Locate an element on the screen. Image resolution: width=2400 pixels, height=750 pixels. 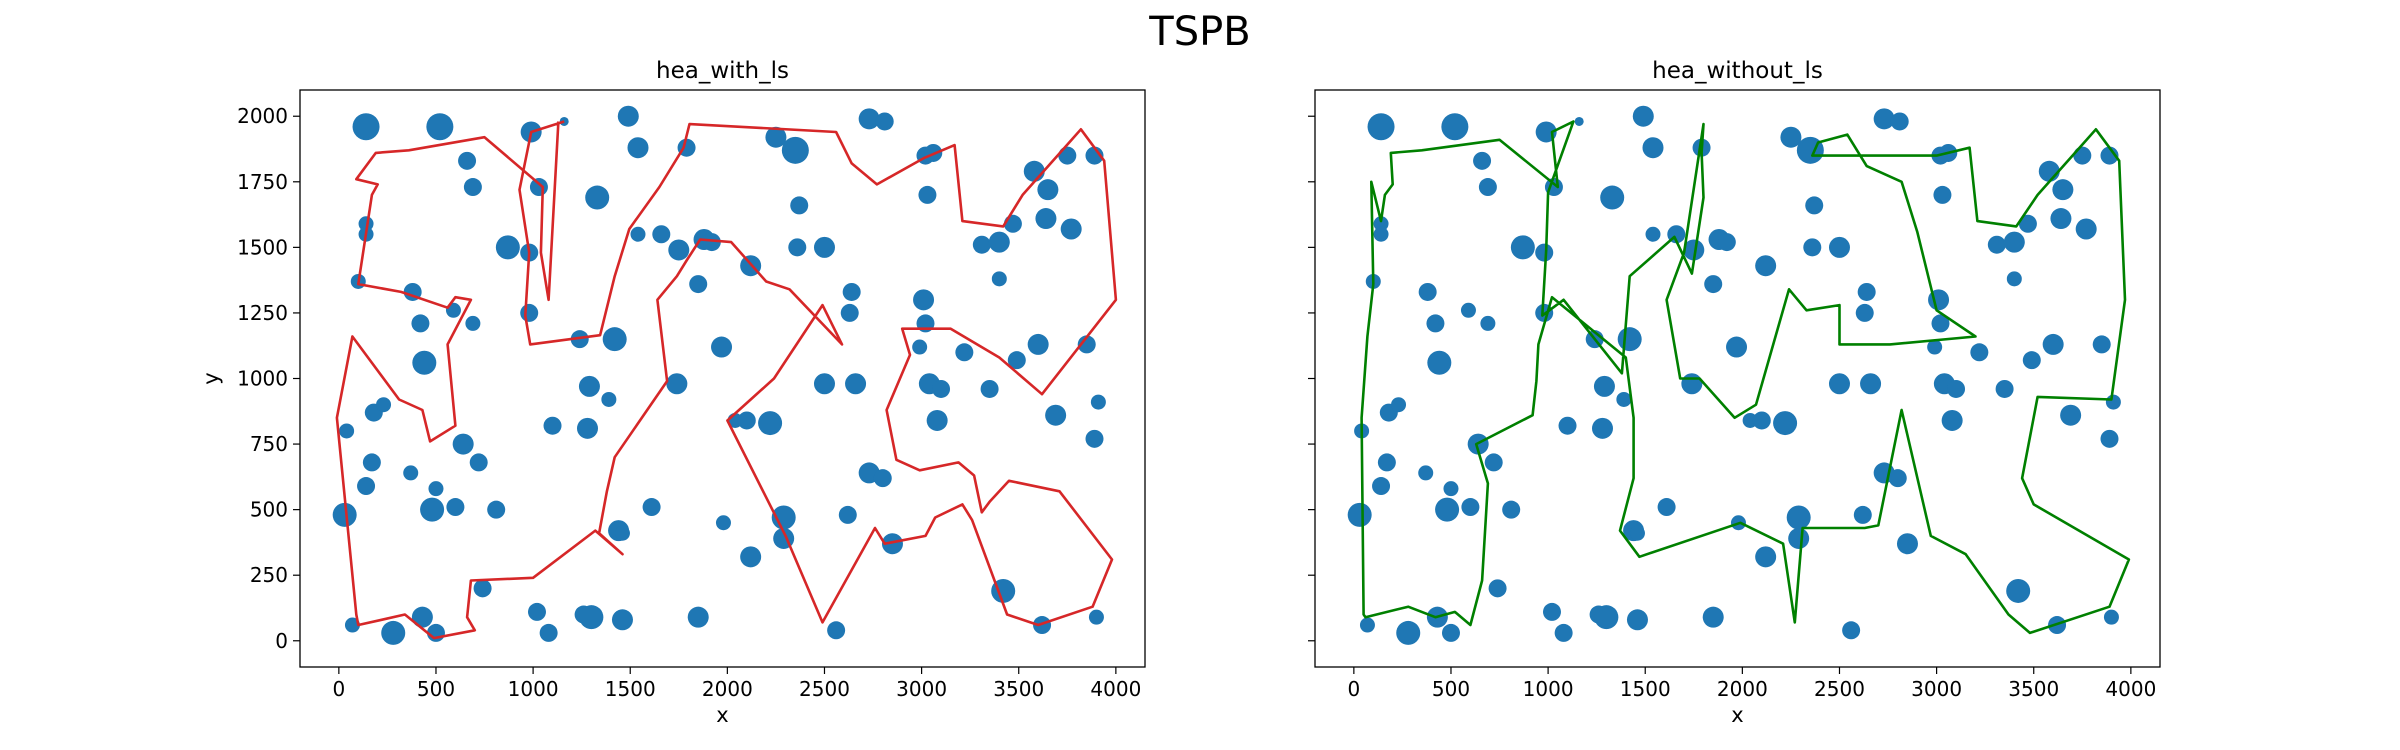
x-tick-label: 1500 is located at coordinates (630, 689).